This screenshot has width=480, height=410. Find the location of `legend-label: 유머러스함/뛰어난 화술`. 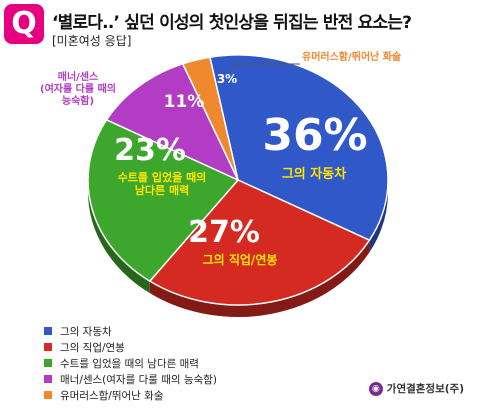

legend-label: 유머러스함/뛰어난 화술 is located at coordinates (112, 395).